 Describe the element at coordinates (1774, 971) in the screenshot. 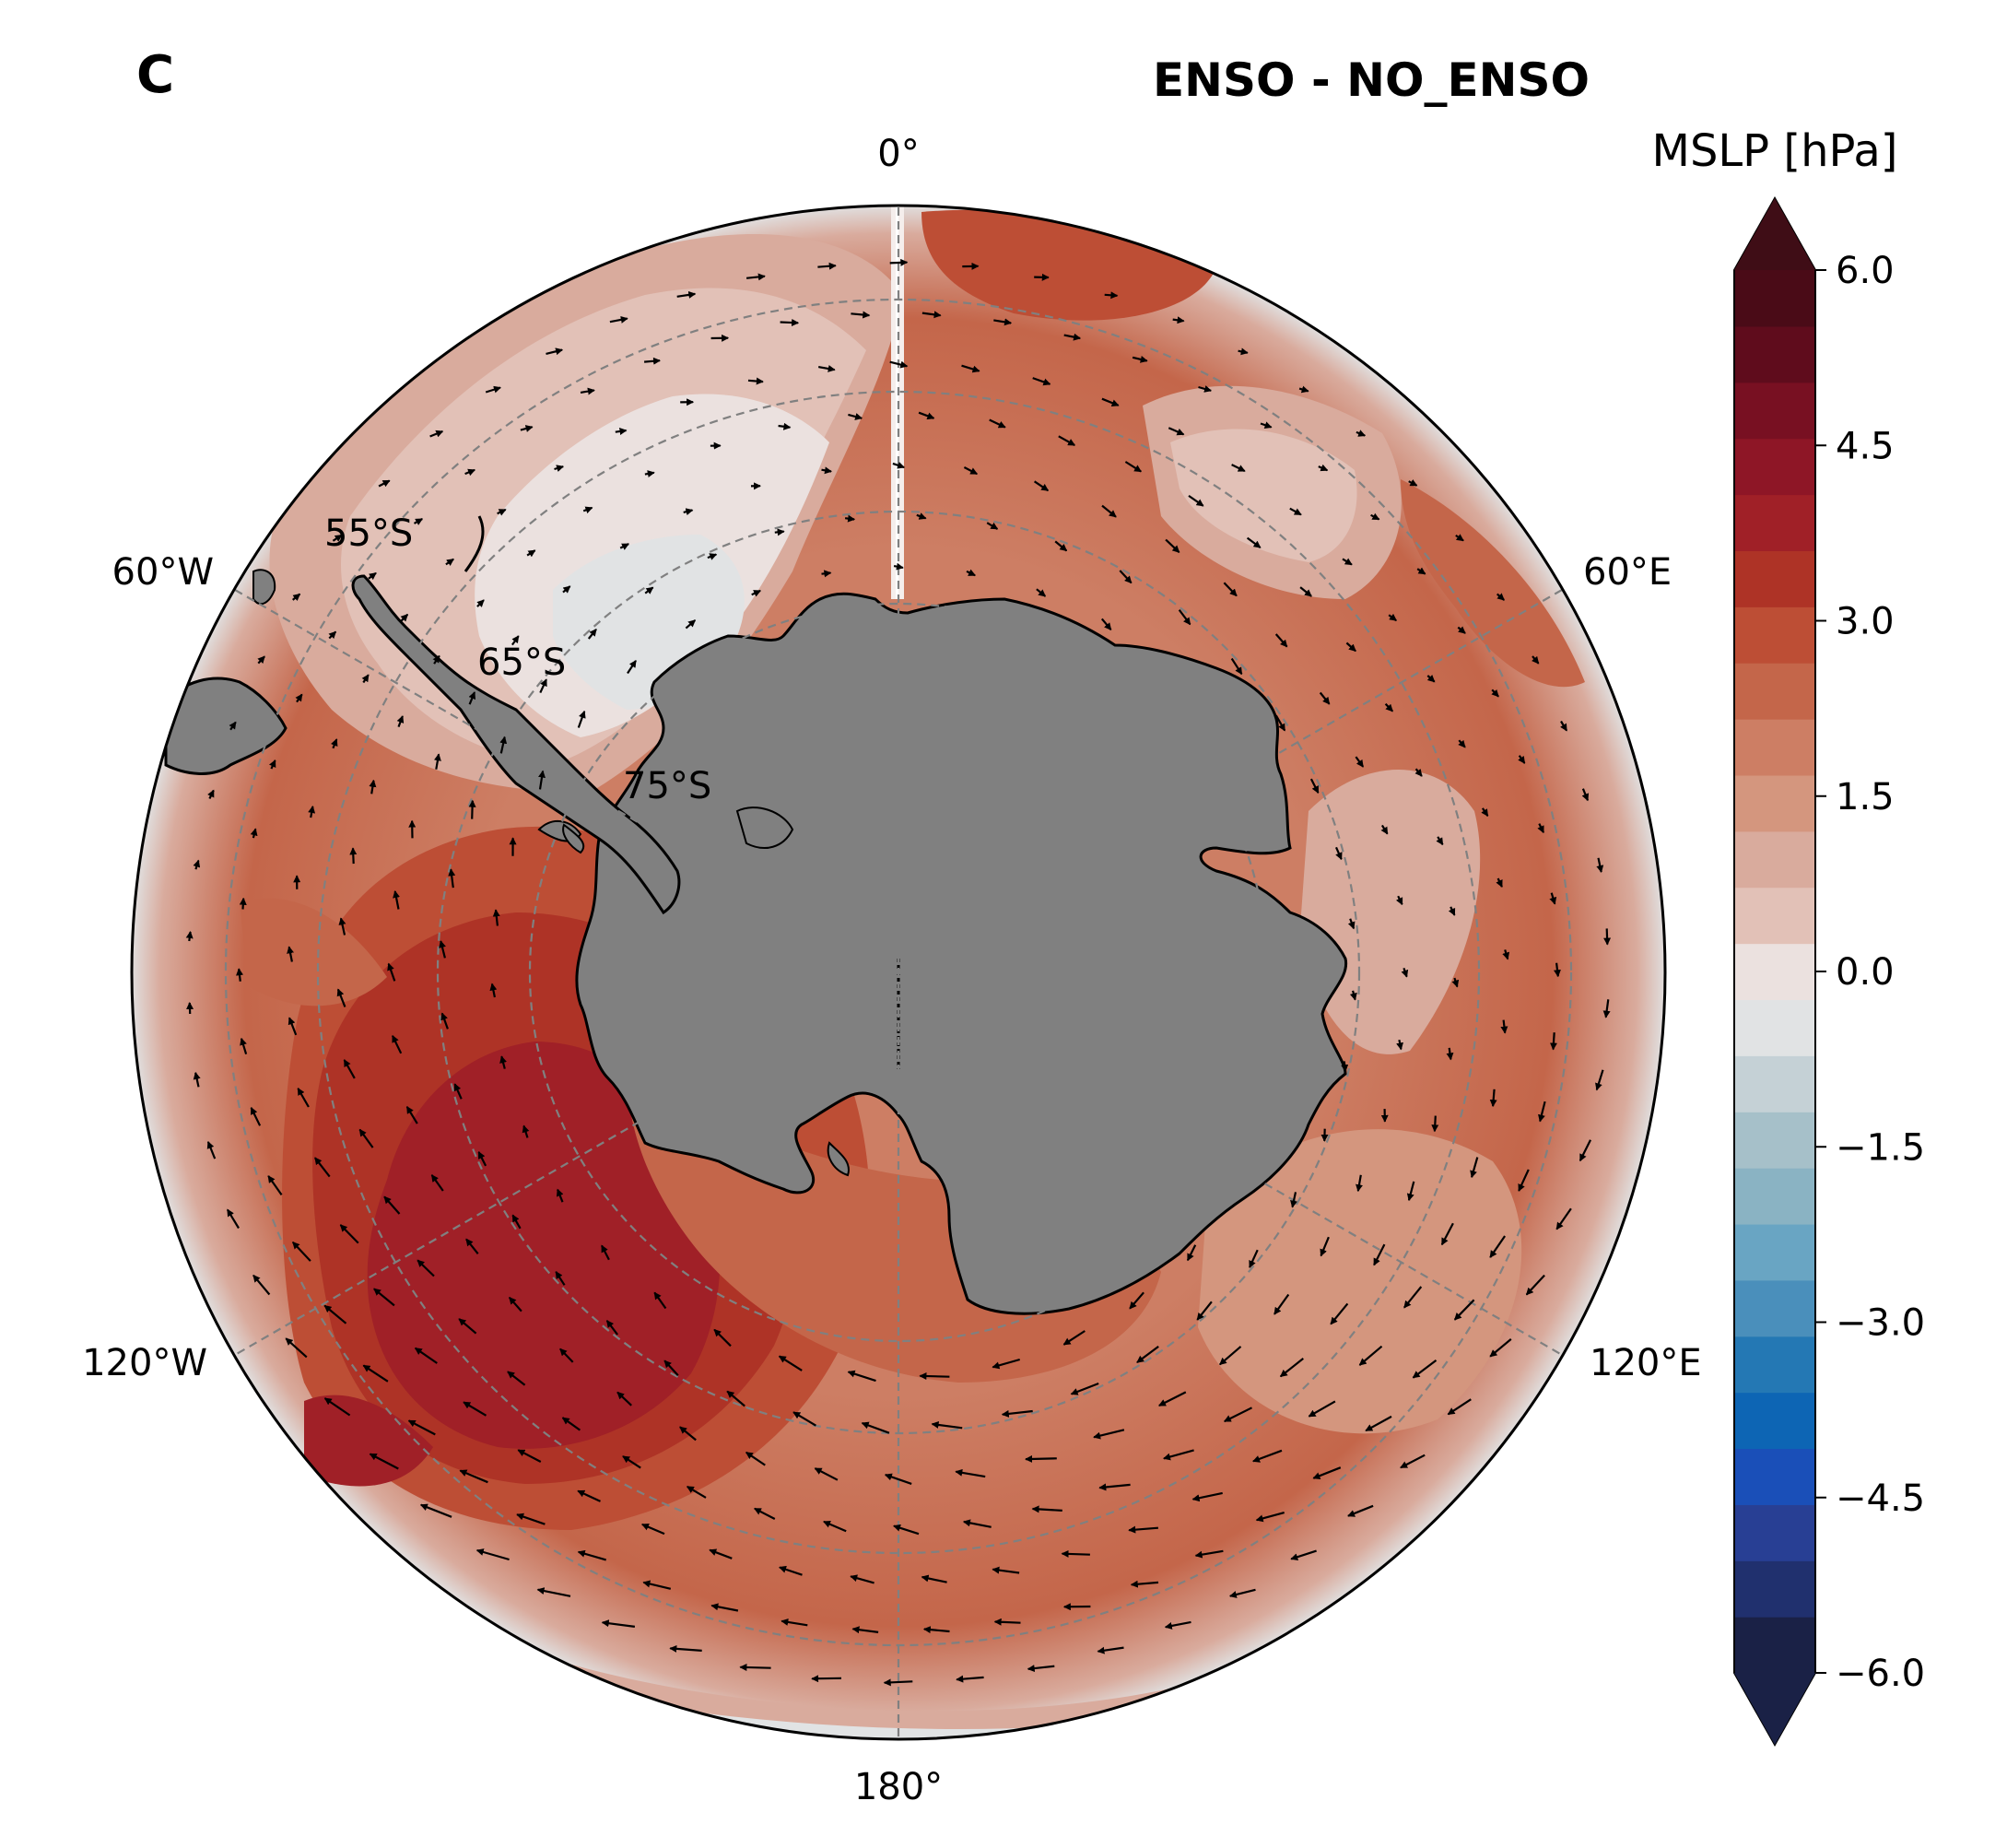

I see `colorbar-segments` at that location.